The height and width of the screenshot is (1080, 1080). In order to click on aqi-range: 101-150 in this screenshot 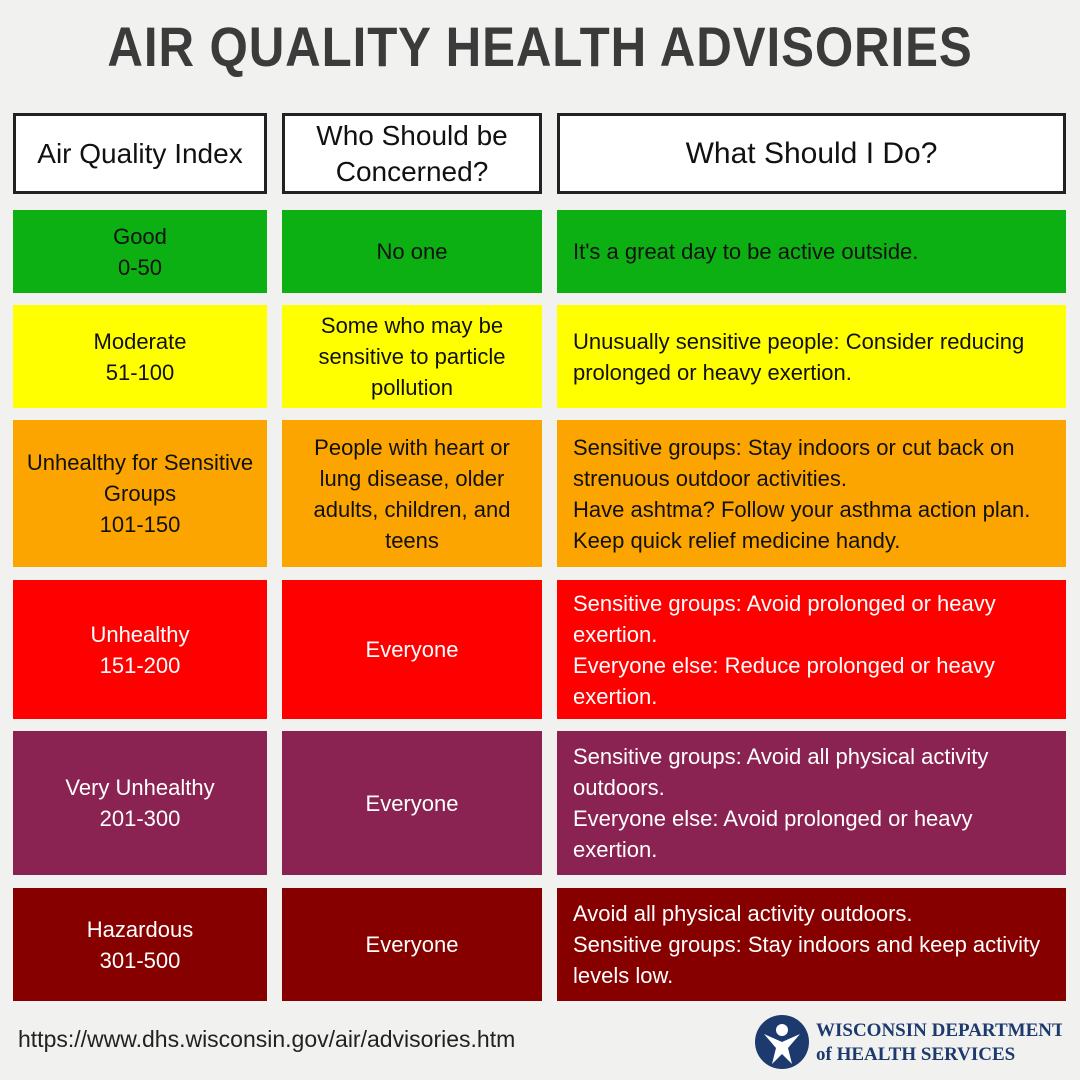, I will do `click(140, 524)`.